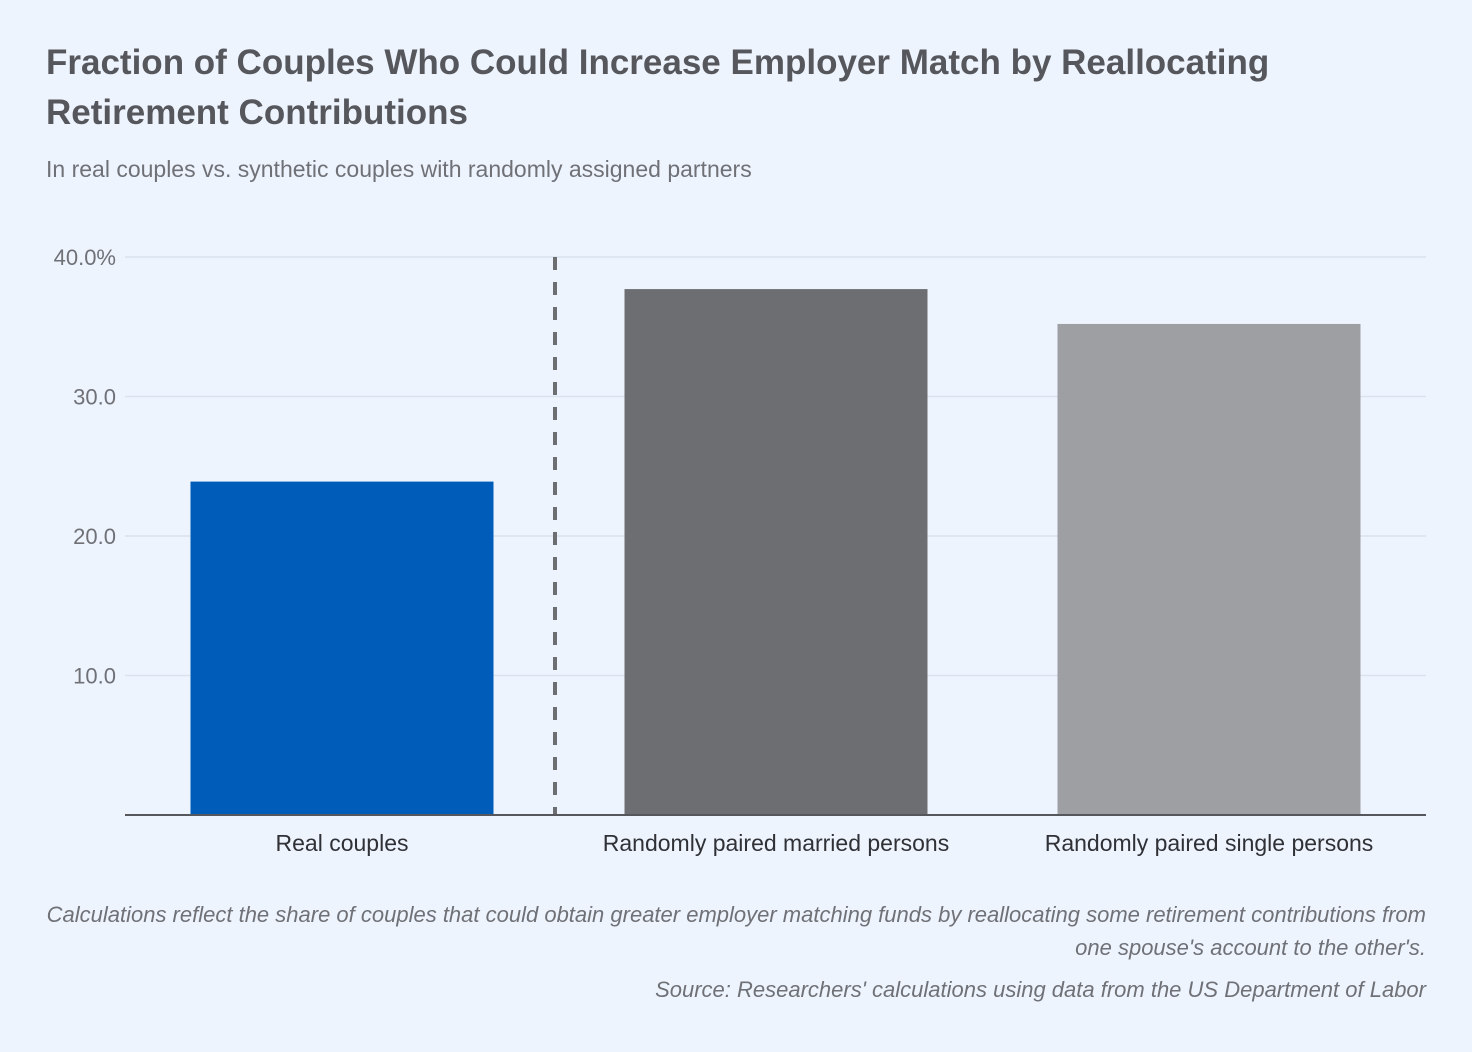 The width and height of the screenshot is (1472, 1052). Describe the element at coordinates (94, 397) in the screenshot. I see `y-tick-label: 30.0` at that location.